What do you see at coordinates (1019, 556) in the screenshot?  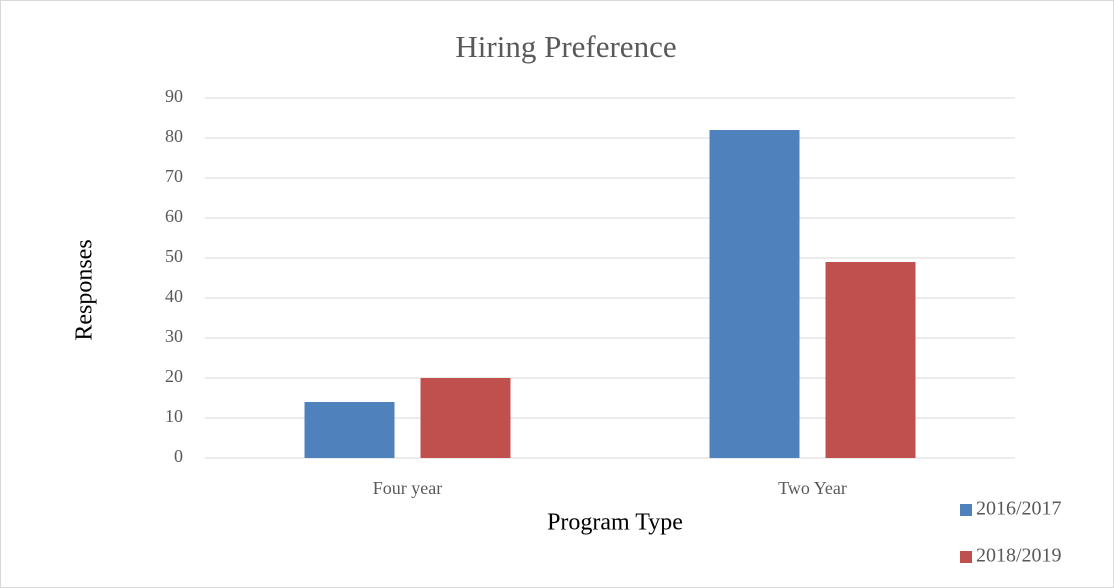 I see `legend-label: 2018/2019` at bounding box center [1019, 556].